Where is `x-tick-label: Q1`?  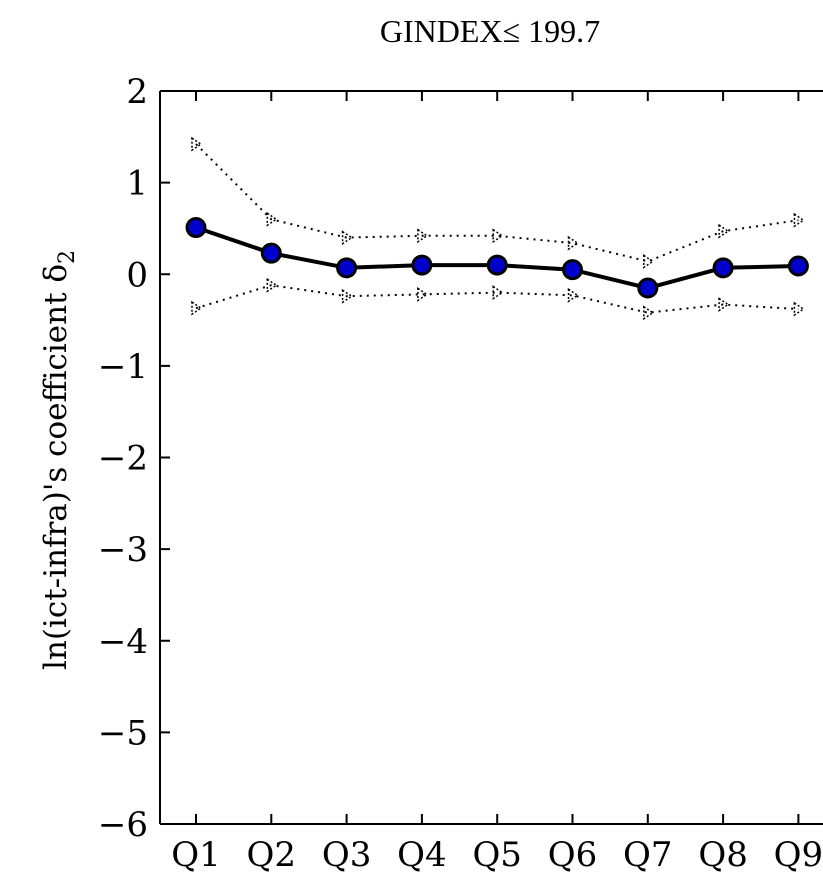 x-tick-label: Q1 is located at coordinates (196, 855).